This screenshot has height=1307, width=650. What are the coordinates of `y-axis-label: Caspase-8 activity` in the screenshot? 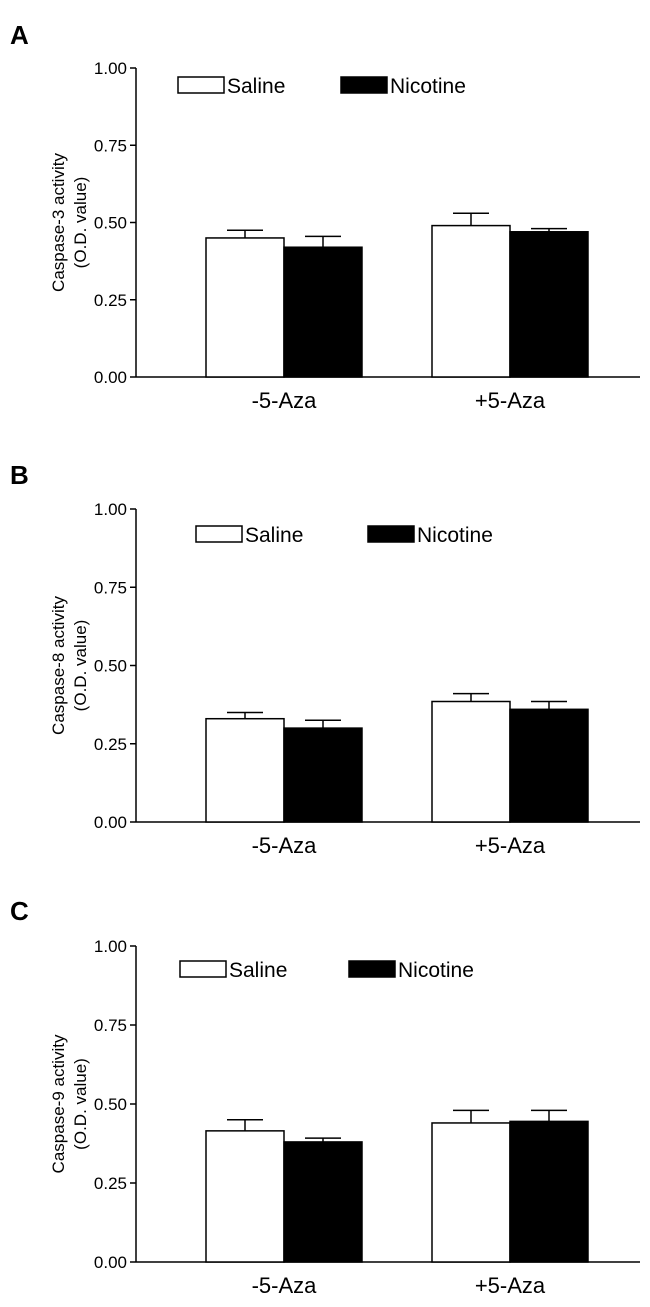 It's located at (58, 665).